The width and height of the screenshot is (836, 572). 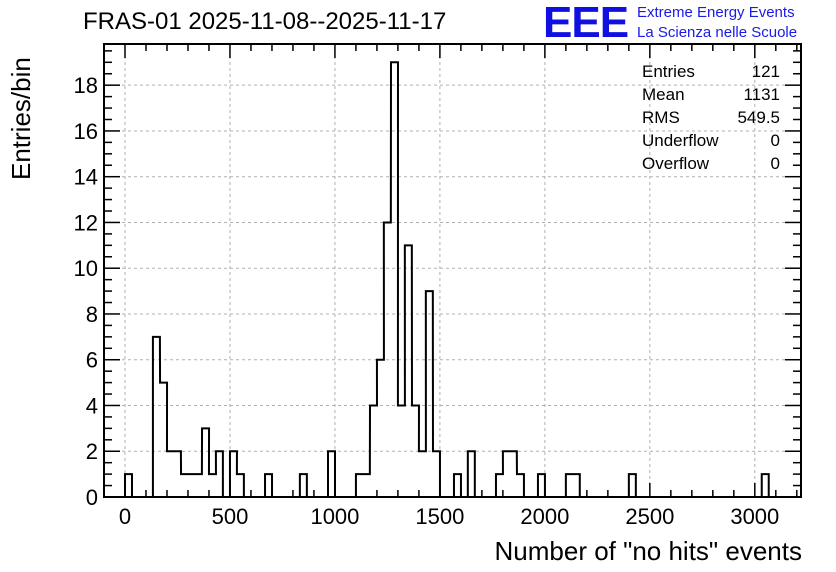 What do you see at coordinates (21, 118) in the screenshot?
I see `y-axis-label: Entries/bin` at bounding box center [21, 118].